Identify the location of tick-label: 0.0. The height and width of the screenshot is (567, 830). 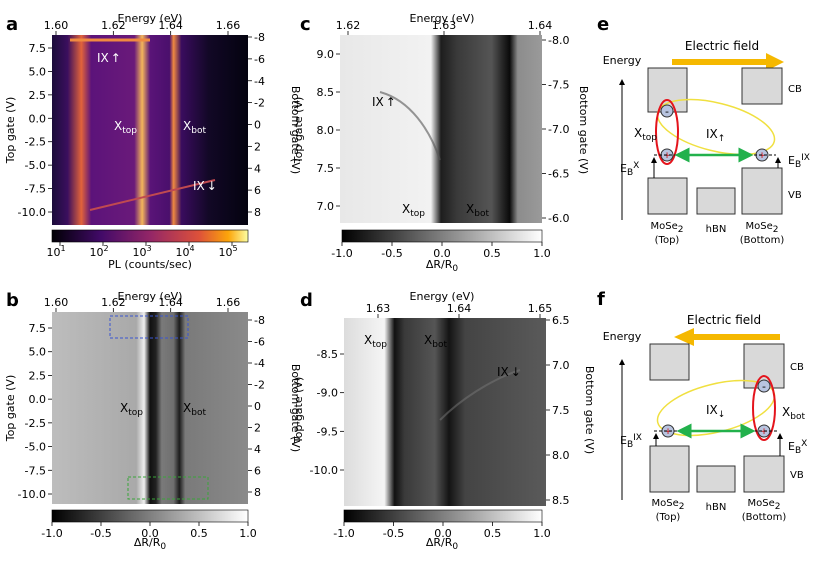
(443, 533).